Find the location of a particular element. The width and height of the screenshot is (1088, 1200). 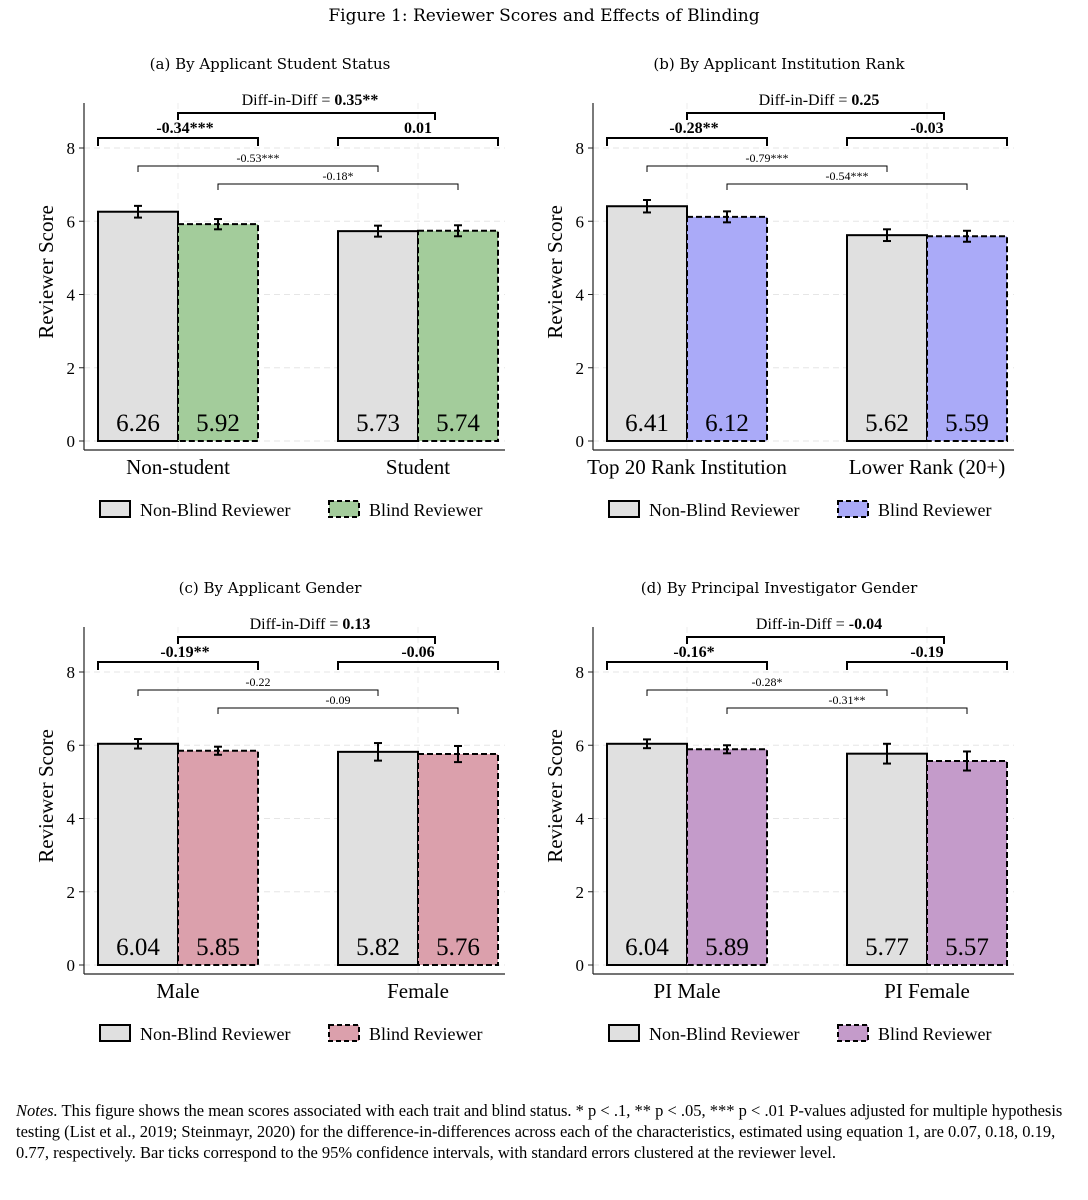

category-label: Student is located at coordinates (418, 467).